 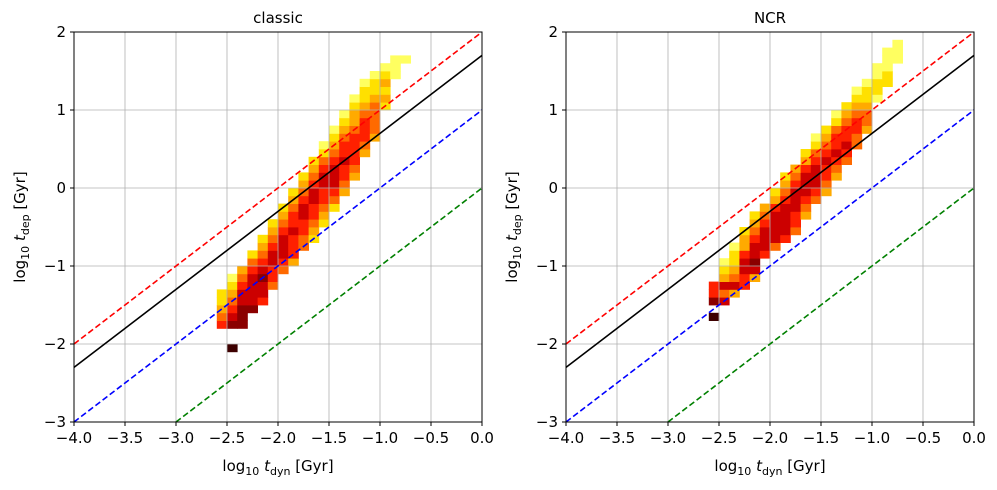 I want to click on heatmap-cells, so click(x=313, y=204).